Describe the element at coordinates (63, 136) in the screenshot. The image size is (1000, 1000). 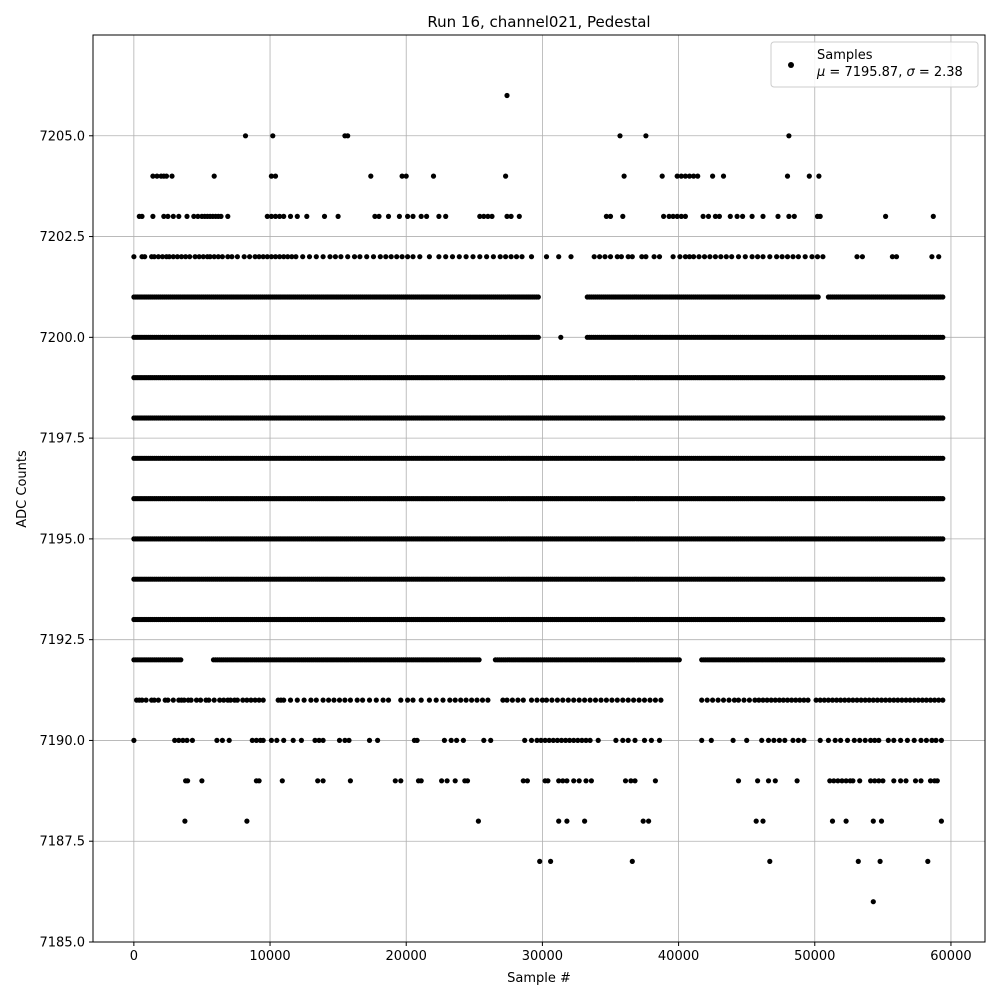
I see `y-tick-label: 7205.0` at that location.